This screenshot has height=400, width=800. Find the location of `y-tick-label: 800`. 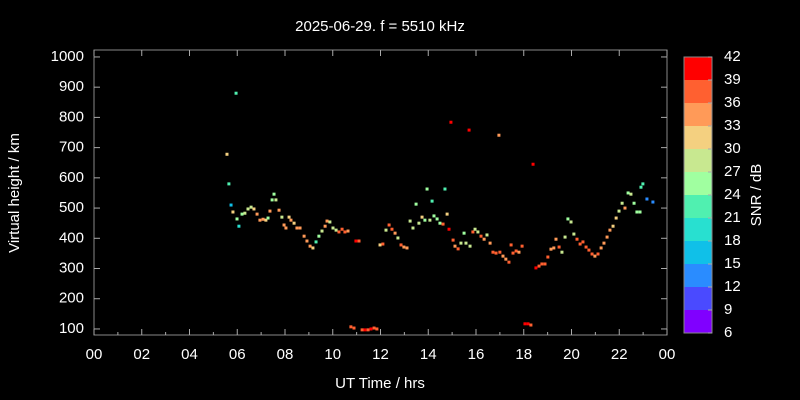

y-tick-label: 800 is located at coordinates (71, 116).